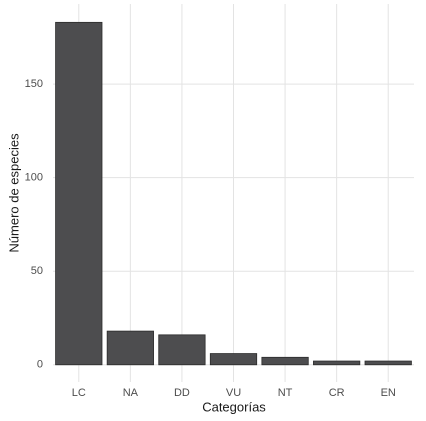 The width and height of the screenshot is (426, 421). What do you see at coordinates (182, 393) in the screenshot?
I see `x-tick-label: DD` at bounding box center [182, 393].